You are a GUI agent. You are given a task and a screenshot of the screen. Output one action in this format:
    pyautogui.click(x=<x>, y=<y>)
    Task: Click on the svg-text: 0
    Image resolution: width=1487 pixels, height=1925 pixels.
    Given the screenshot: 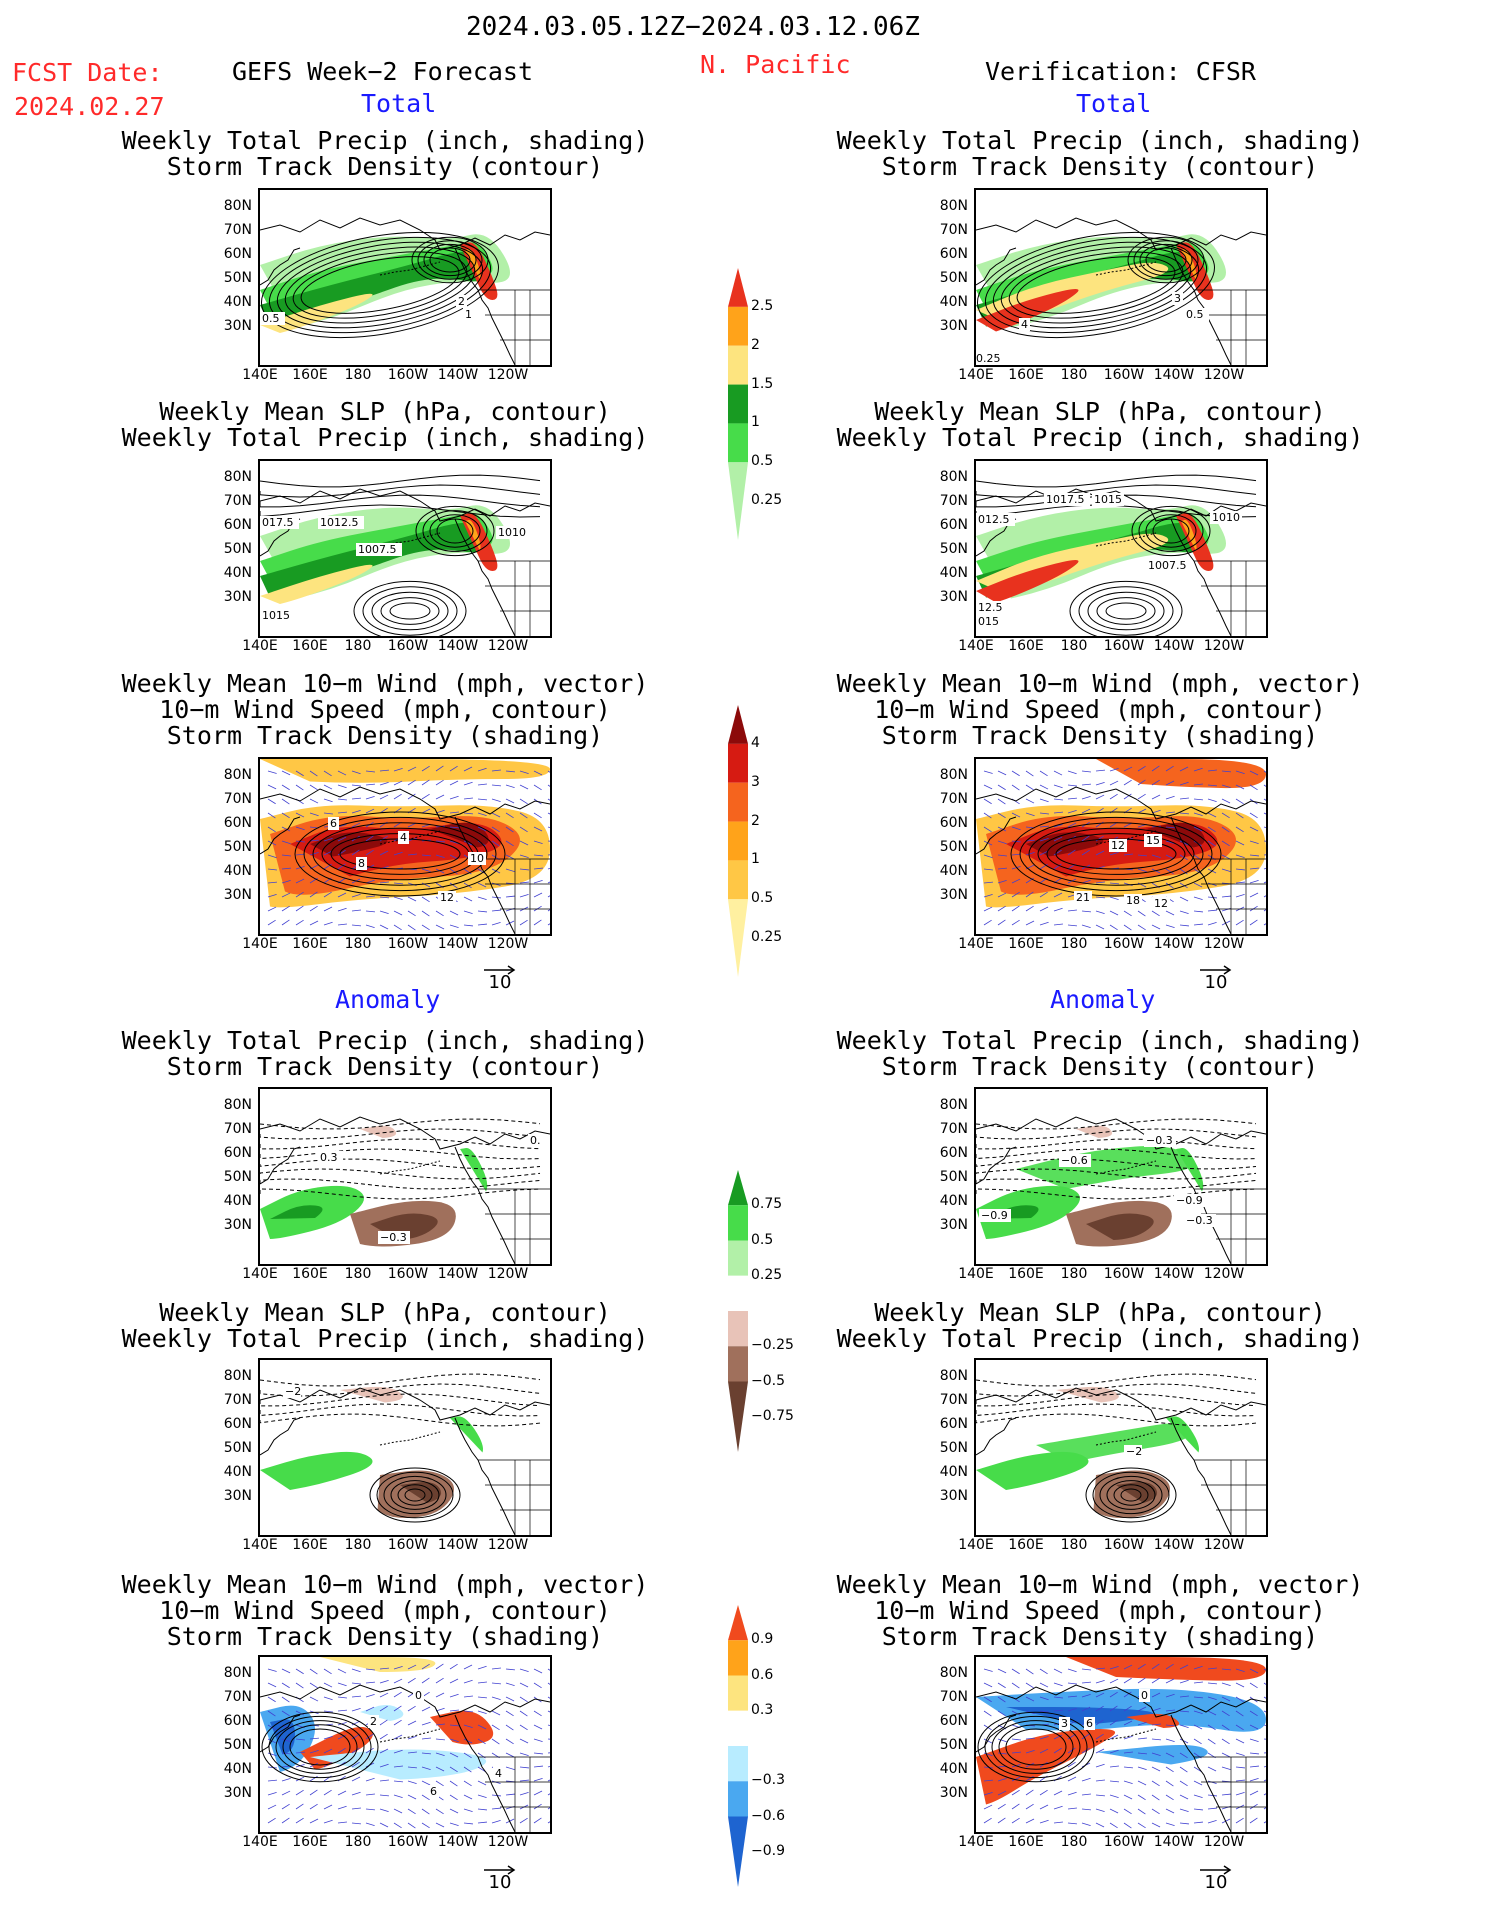 What is the action you would take?
    pyautogui.click(x=418, y=1695)
    